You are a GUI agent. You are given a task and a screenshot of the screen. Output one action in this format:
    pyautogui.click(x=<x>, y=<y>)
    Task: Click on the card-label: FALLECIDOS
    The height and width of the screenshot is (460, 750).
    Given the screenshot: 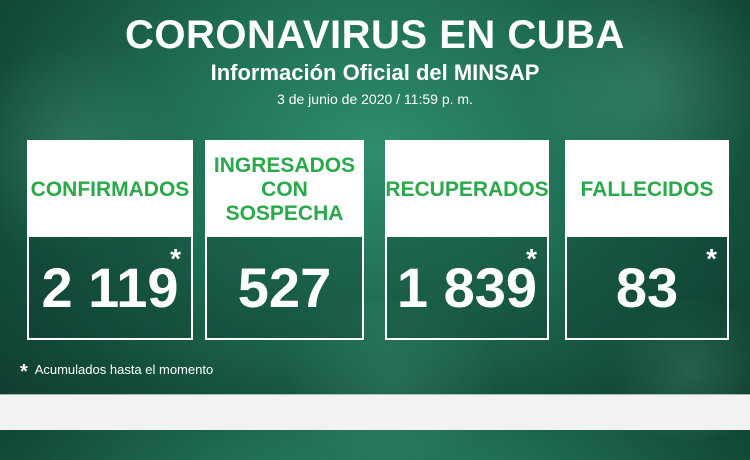 What is the action you would take?
    pyautogui.click(x=647, y=189)
    